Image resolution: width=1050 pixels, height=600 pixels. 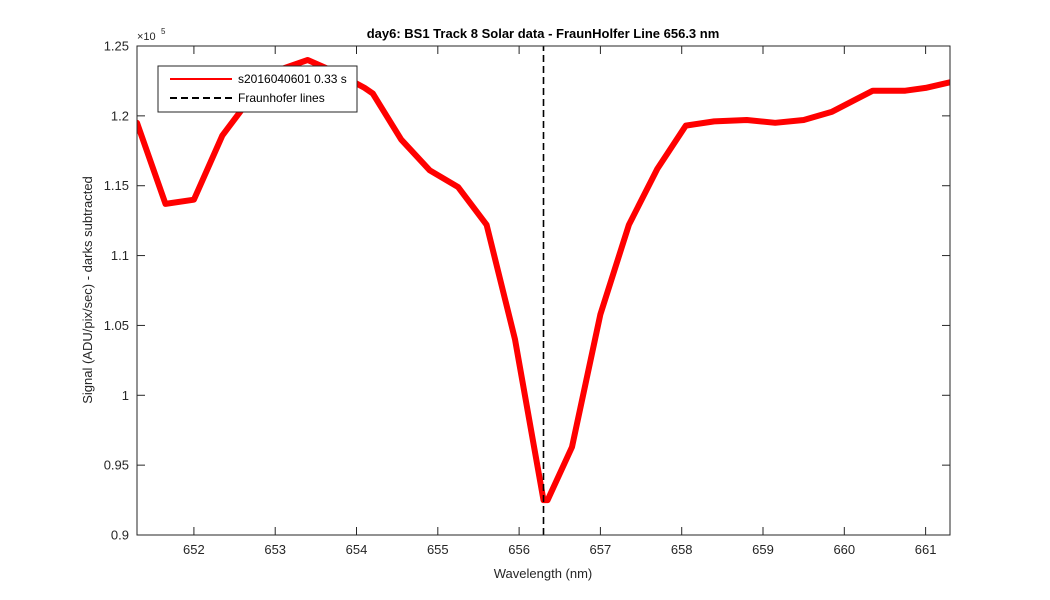 What do you see at coordinates (116, 46) in the screenshot?
I see `y-tick-label: 1.25` at bounding box center [116, 46].